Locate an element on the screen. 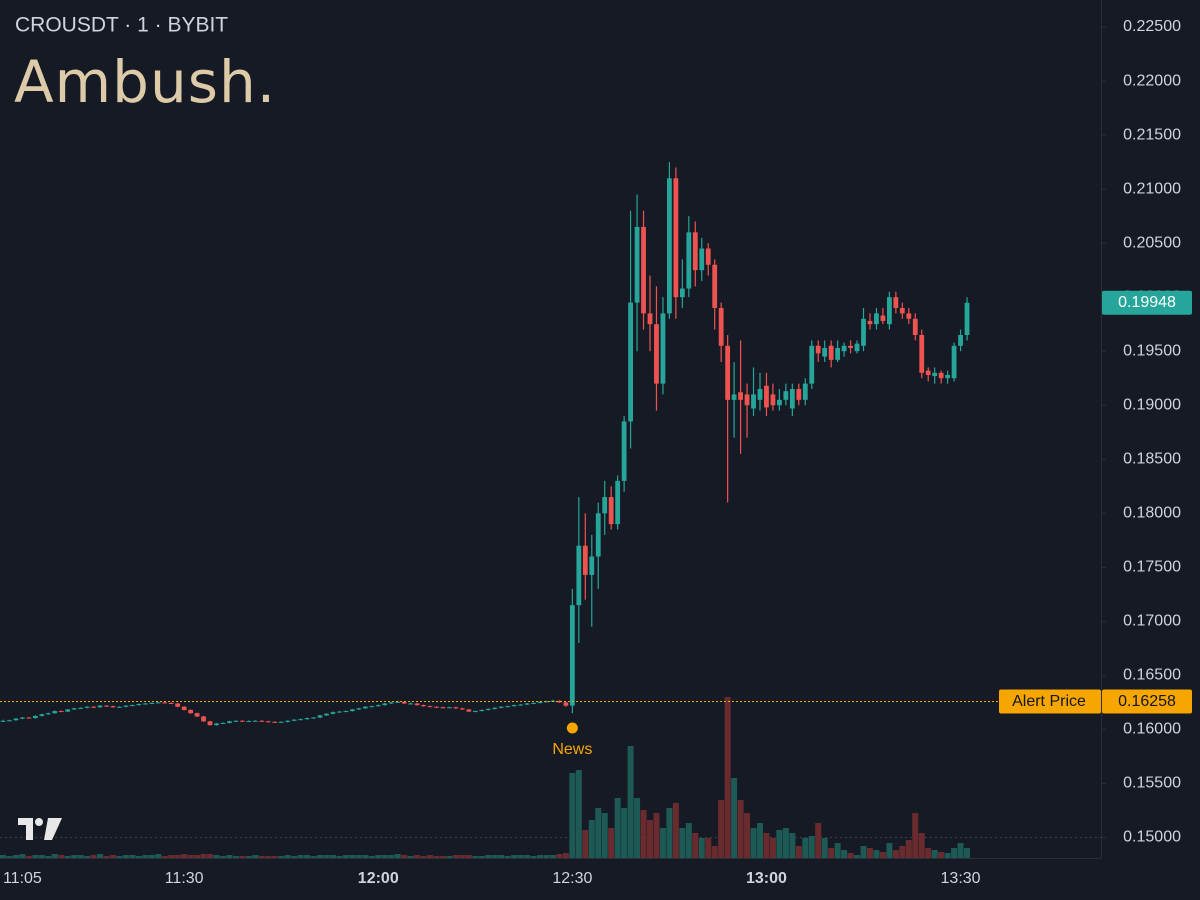 Image resolution: width=1200 pixels, height=900 pixels. y-tick-label: 0.21000 is located at coordinates (1152, 188).